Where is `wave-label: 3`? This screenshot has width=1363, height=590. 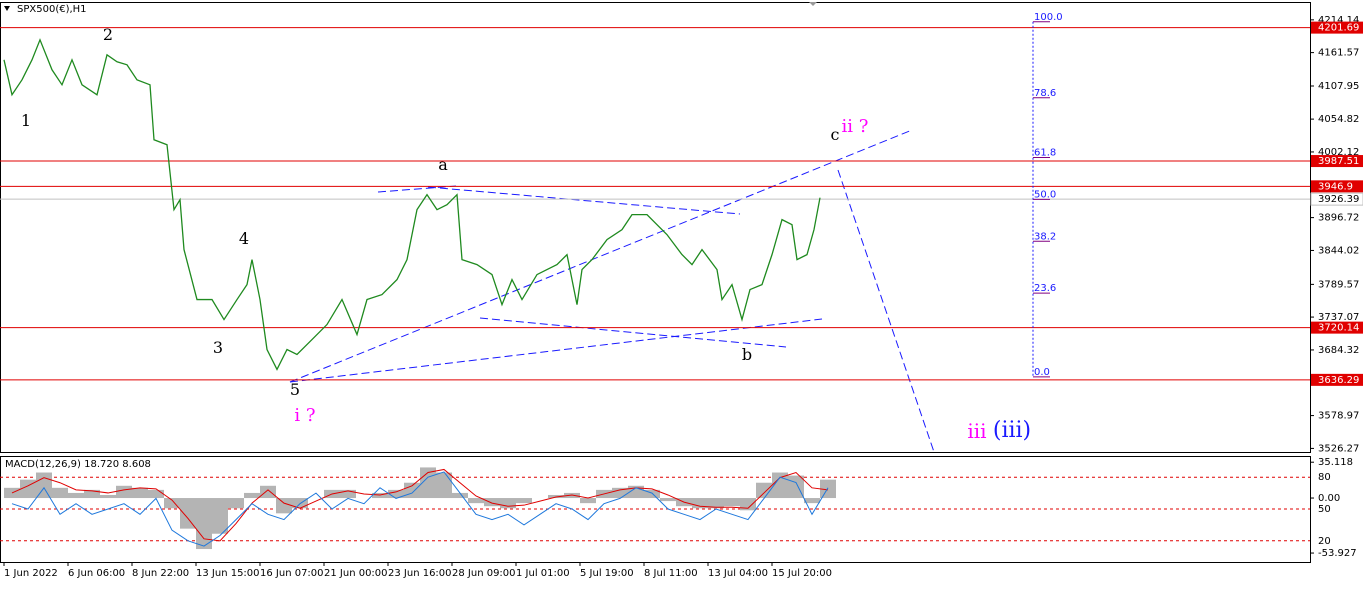 wave-label: 3 is located at coordinates (218, 347).